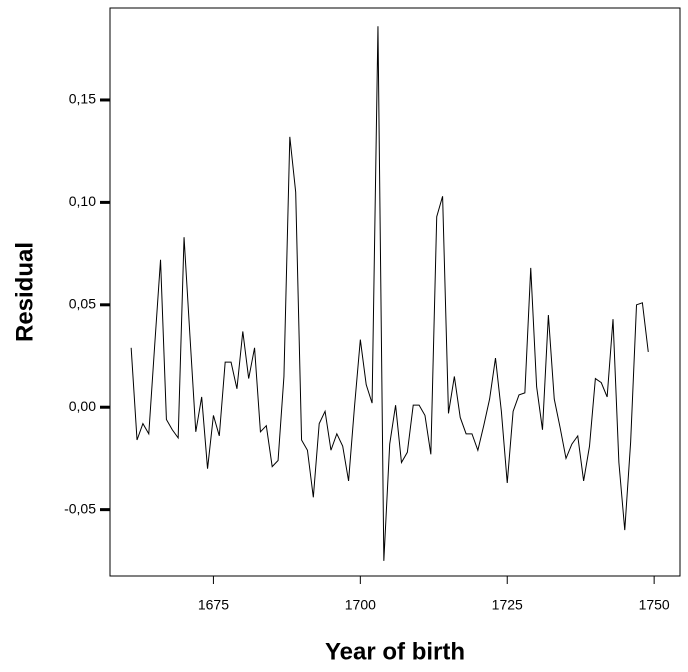 The width and height of the screenshot is (688, 672). Describe the element at coordinates (360, 605) in the screenshot. I see `x-tick-label: 1700` at that location.